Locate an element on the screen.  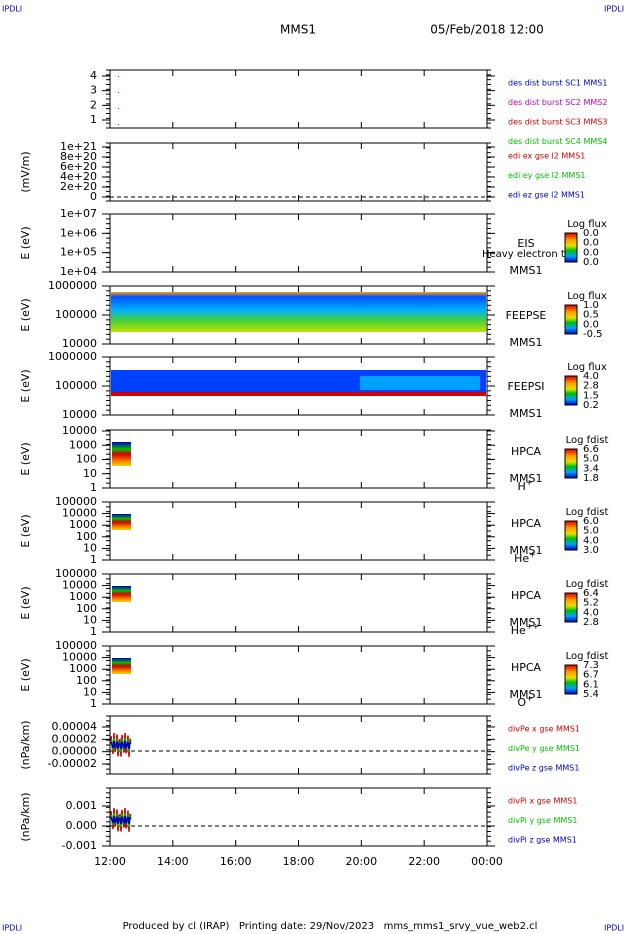
y-tick-label: 0.001 is located at coordinates (82, 805).